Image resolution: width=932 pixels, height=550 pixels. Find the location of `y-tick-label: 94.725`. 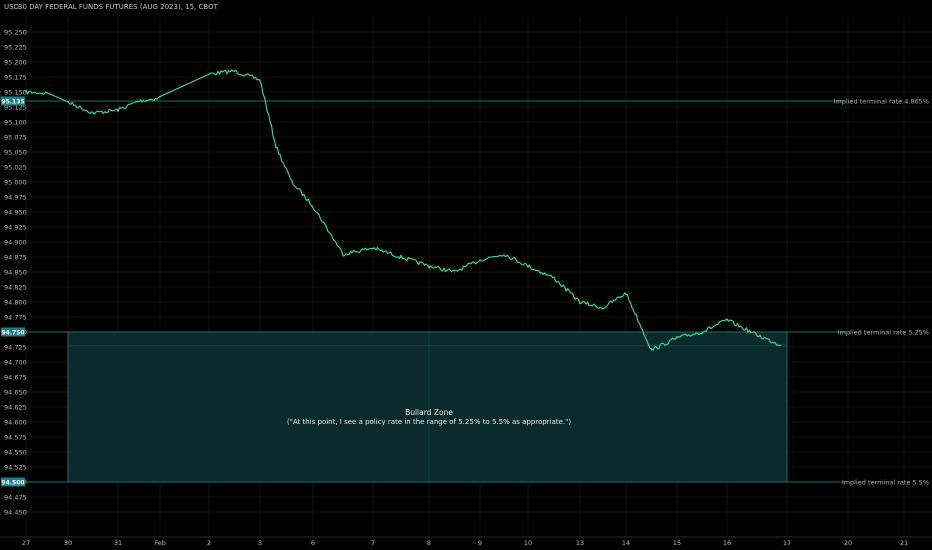

y-tick-label: 94.725 is located at coordinates (15, 348).